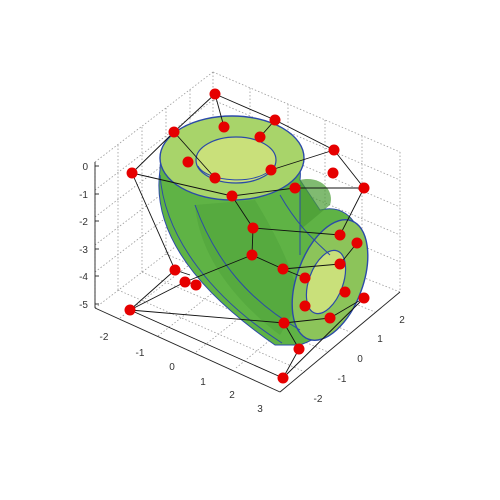  What do you see at coordinates (260, 409) in the screenshot?
I see `x-tick-label: 3` at bounding box center [260, 409].